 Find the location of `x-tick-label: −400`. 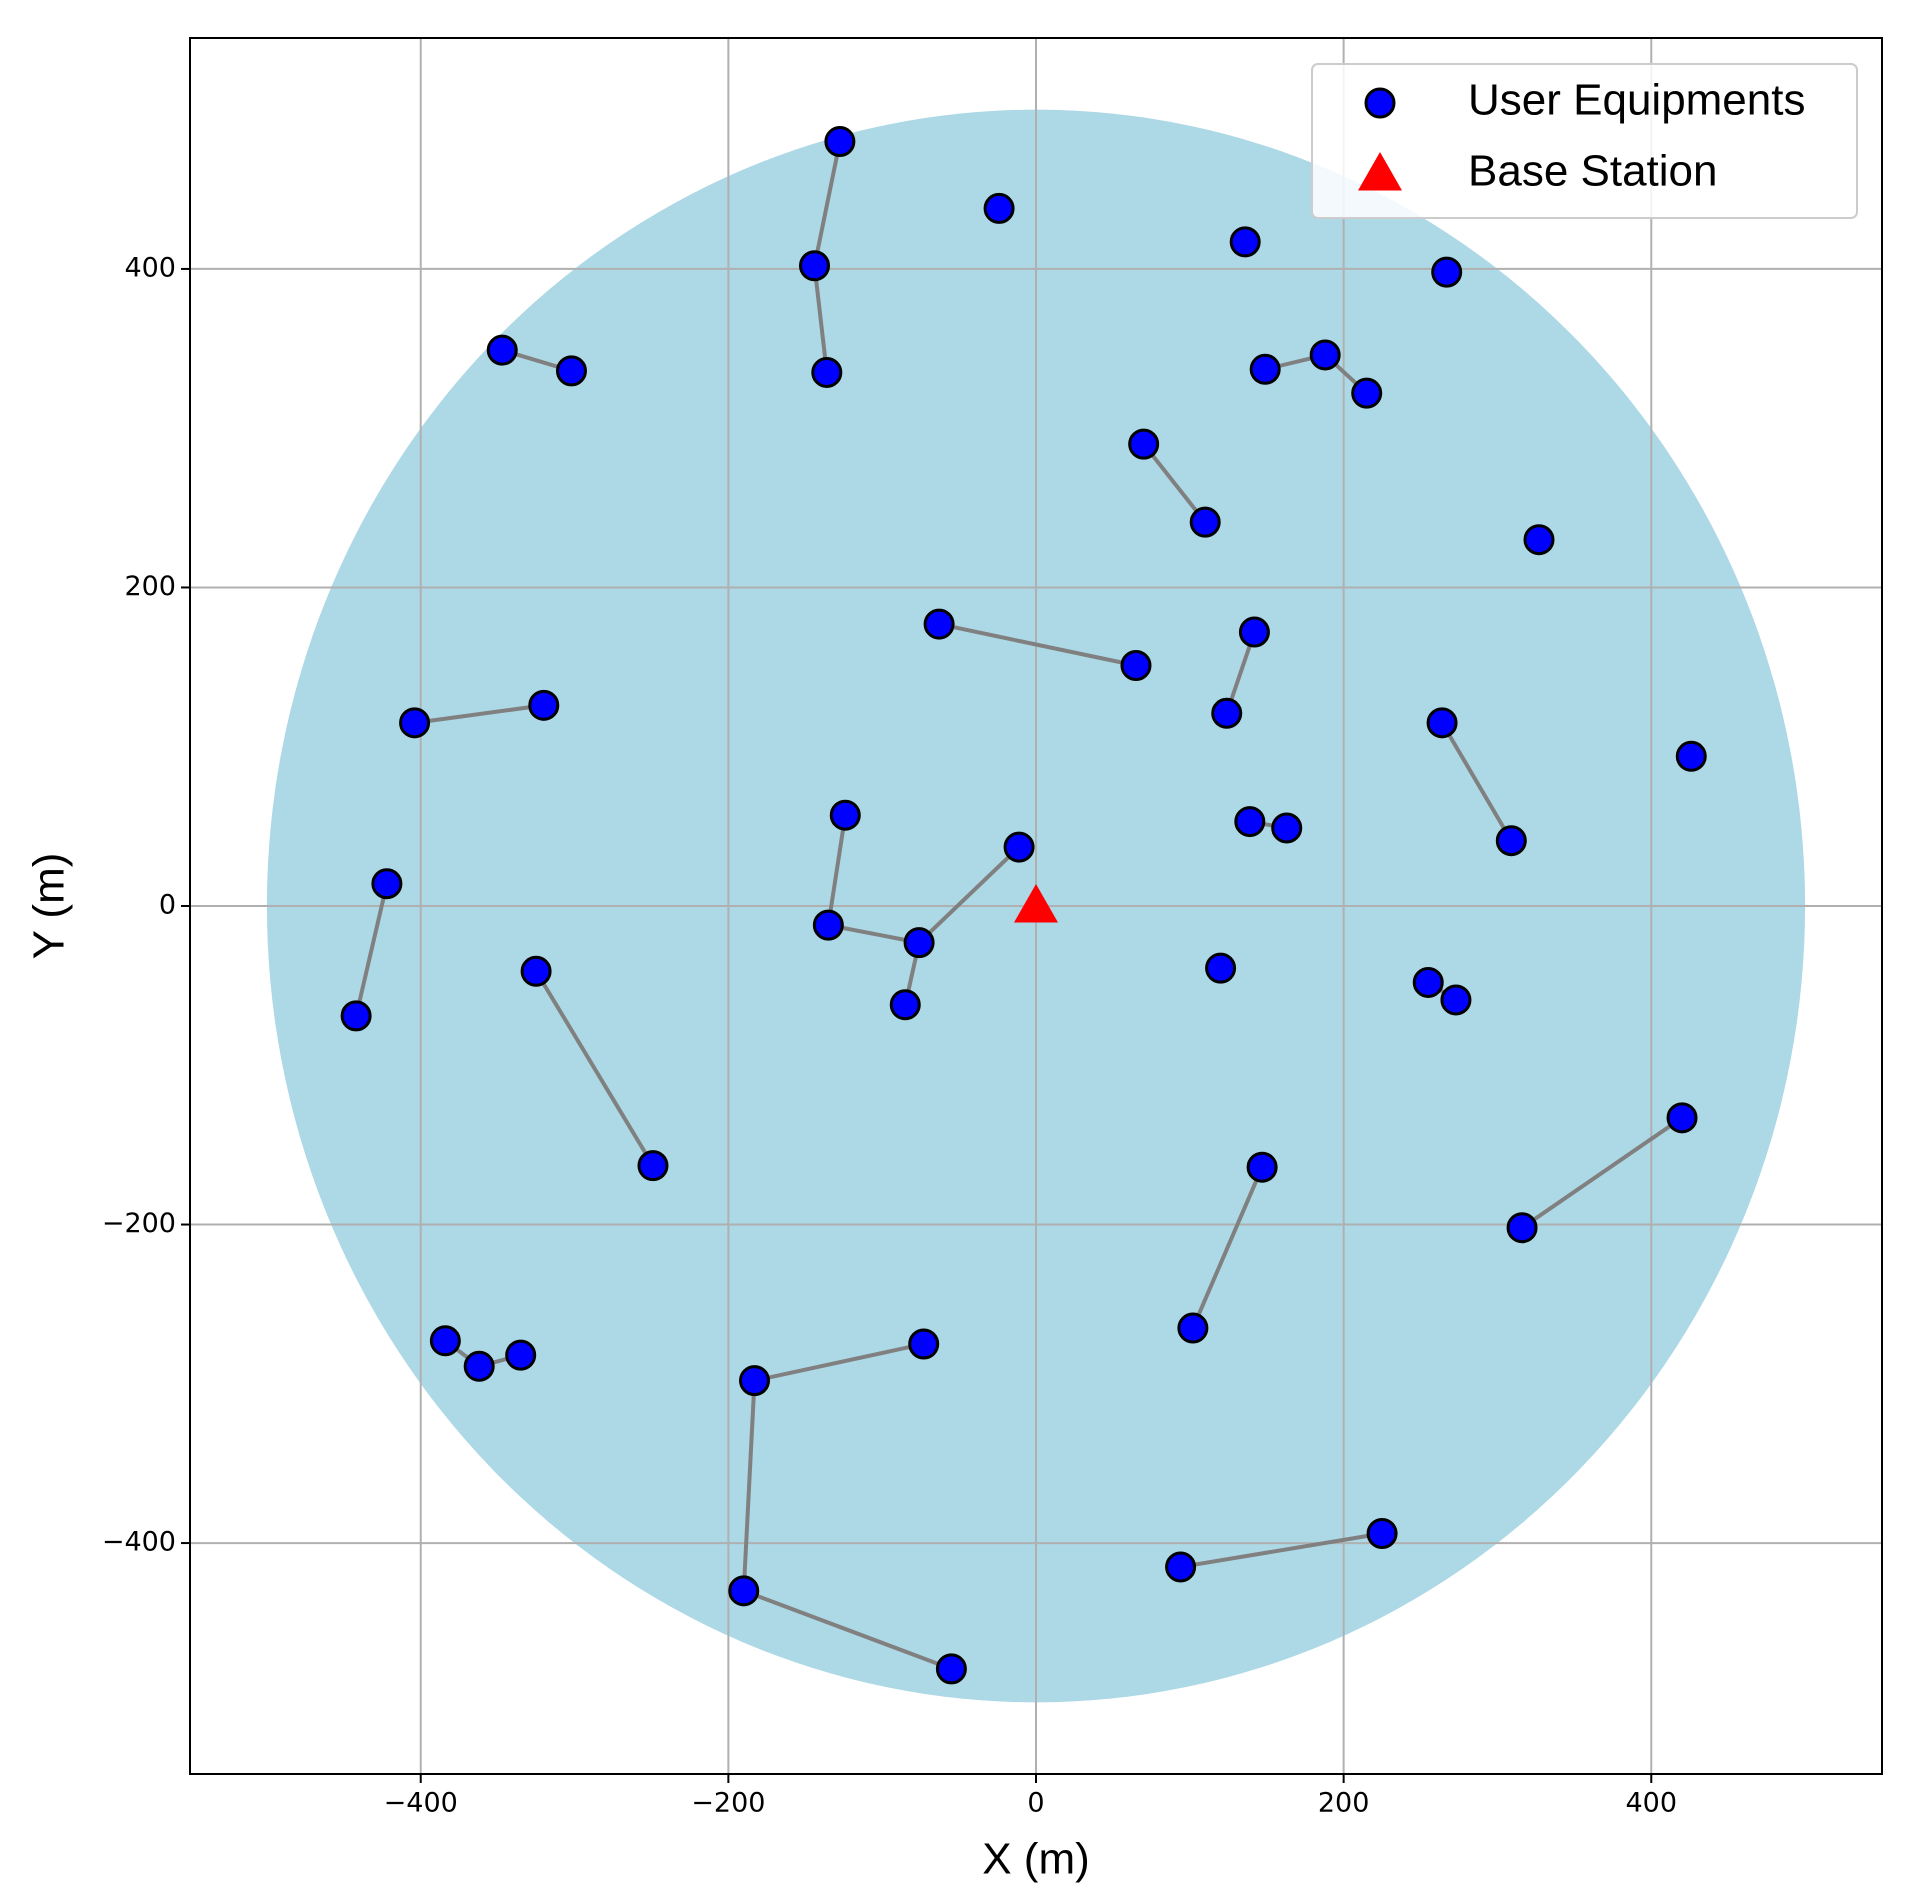

x-tick-label: −400 is located at coordinates (421, 1803).